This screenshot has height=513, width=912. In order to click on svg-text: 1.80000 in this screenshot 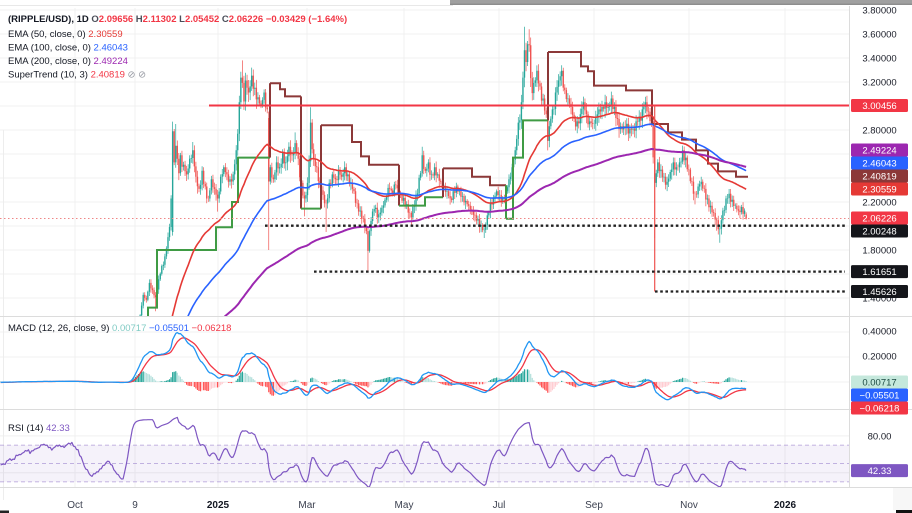, I will do `click(879, 250)`.